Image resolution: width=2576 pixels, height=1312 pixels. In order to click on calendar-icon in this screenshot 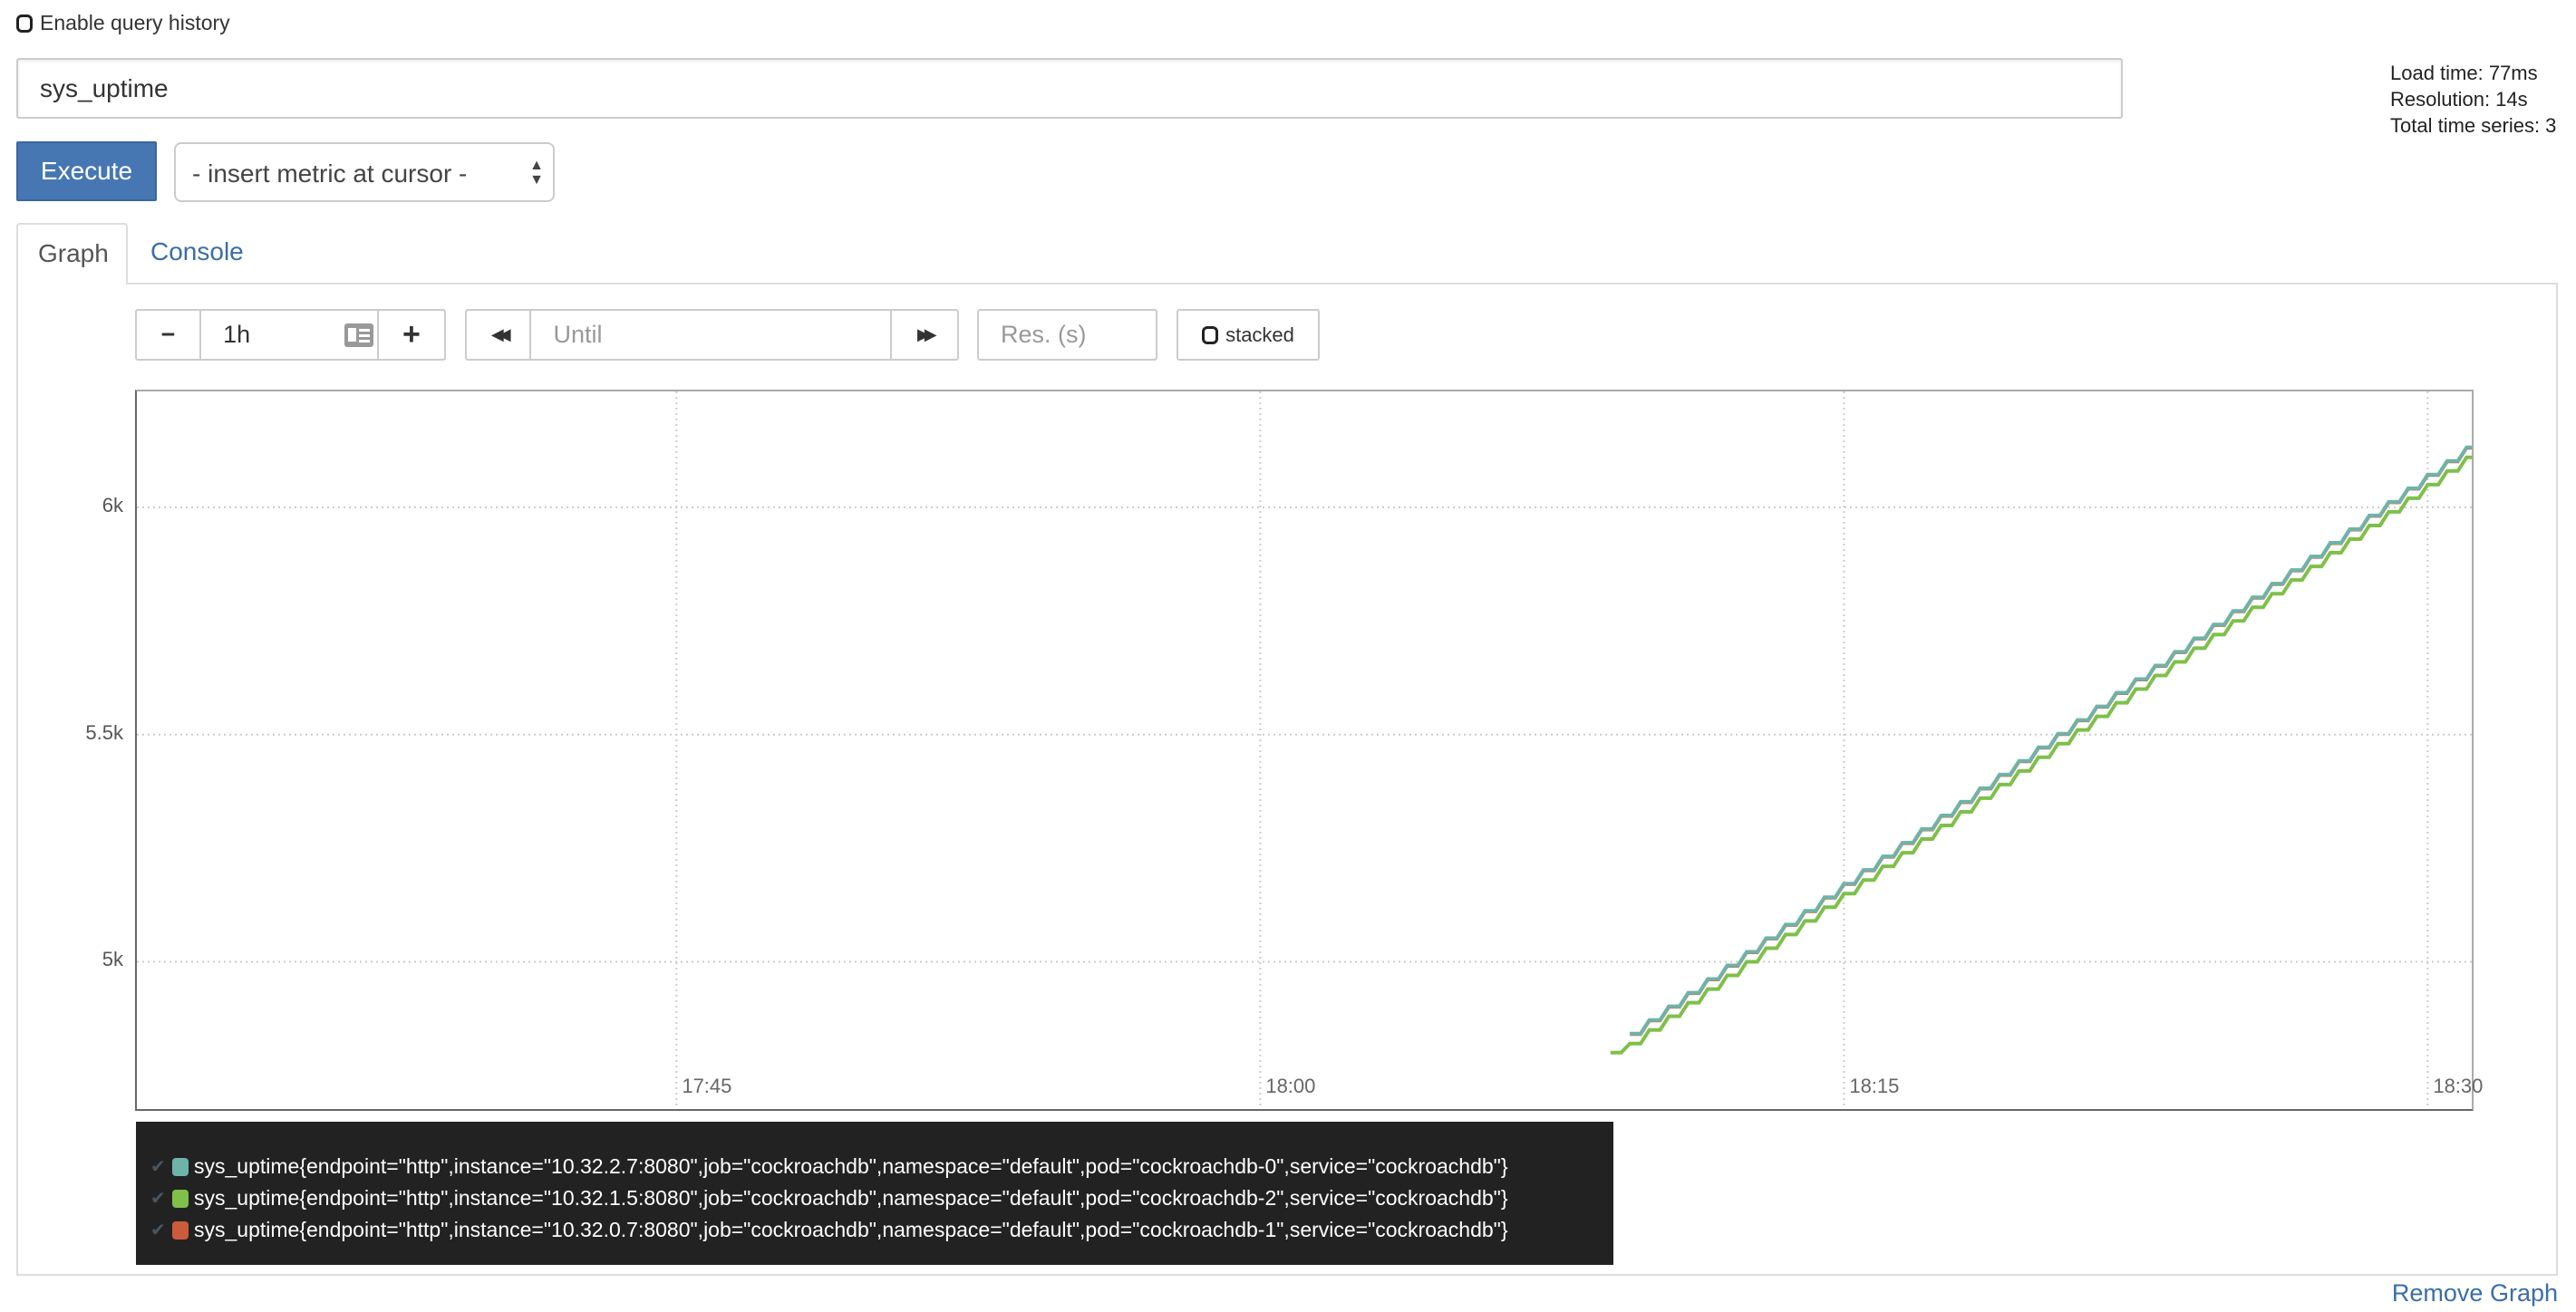, I will do `click(358, 335)`.